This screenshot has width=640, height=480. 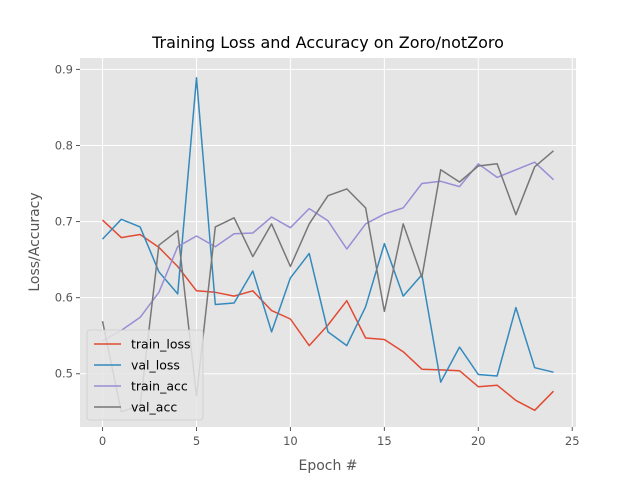 What do you see at coordinates (64, 298) in the screenshot?
I see `y-tick-label: 0.6` at bounding box center [64, 298].